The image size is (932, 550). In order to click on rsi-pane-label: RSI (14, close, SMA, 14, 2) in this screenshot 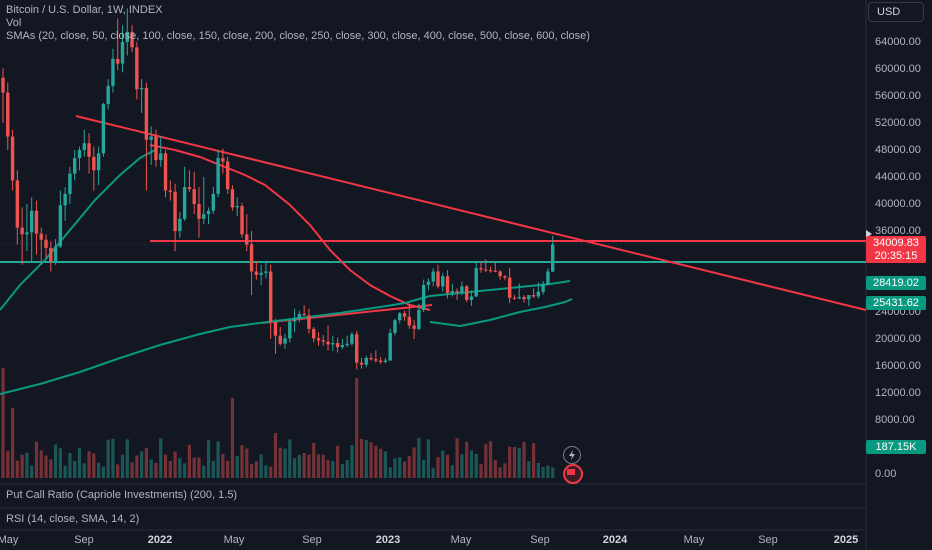, I will do `click(73, 519)`.